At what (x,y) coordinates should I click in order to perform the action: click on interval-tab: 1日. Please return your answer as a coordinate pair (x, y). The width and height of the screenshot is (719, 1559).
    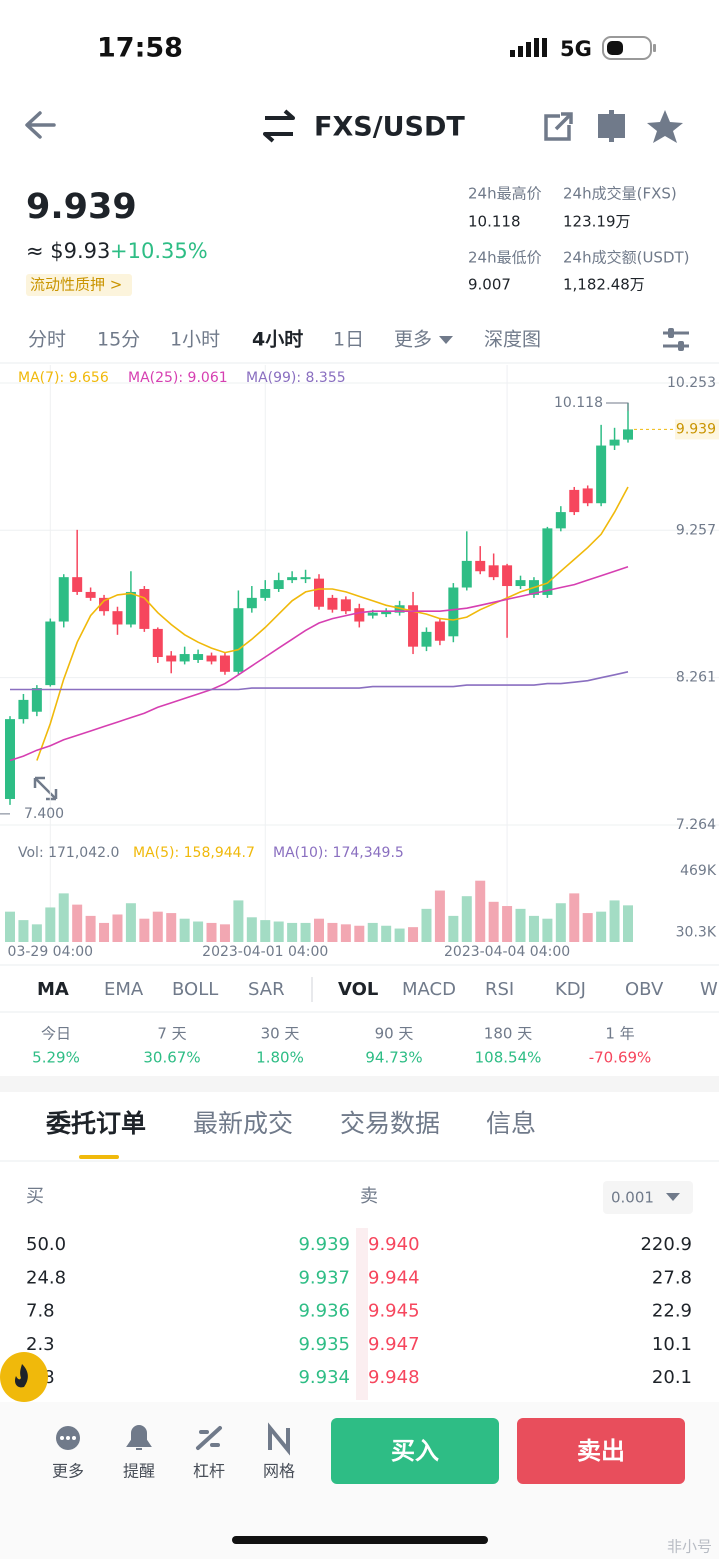
    Looking at the image, I should click on (348, 340).